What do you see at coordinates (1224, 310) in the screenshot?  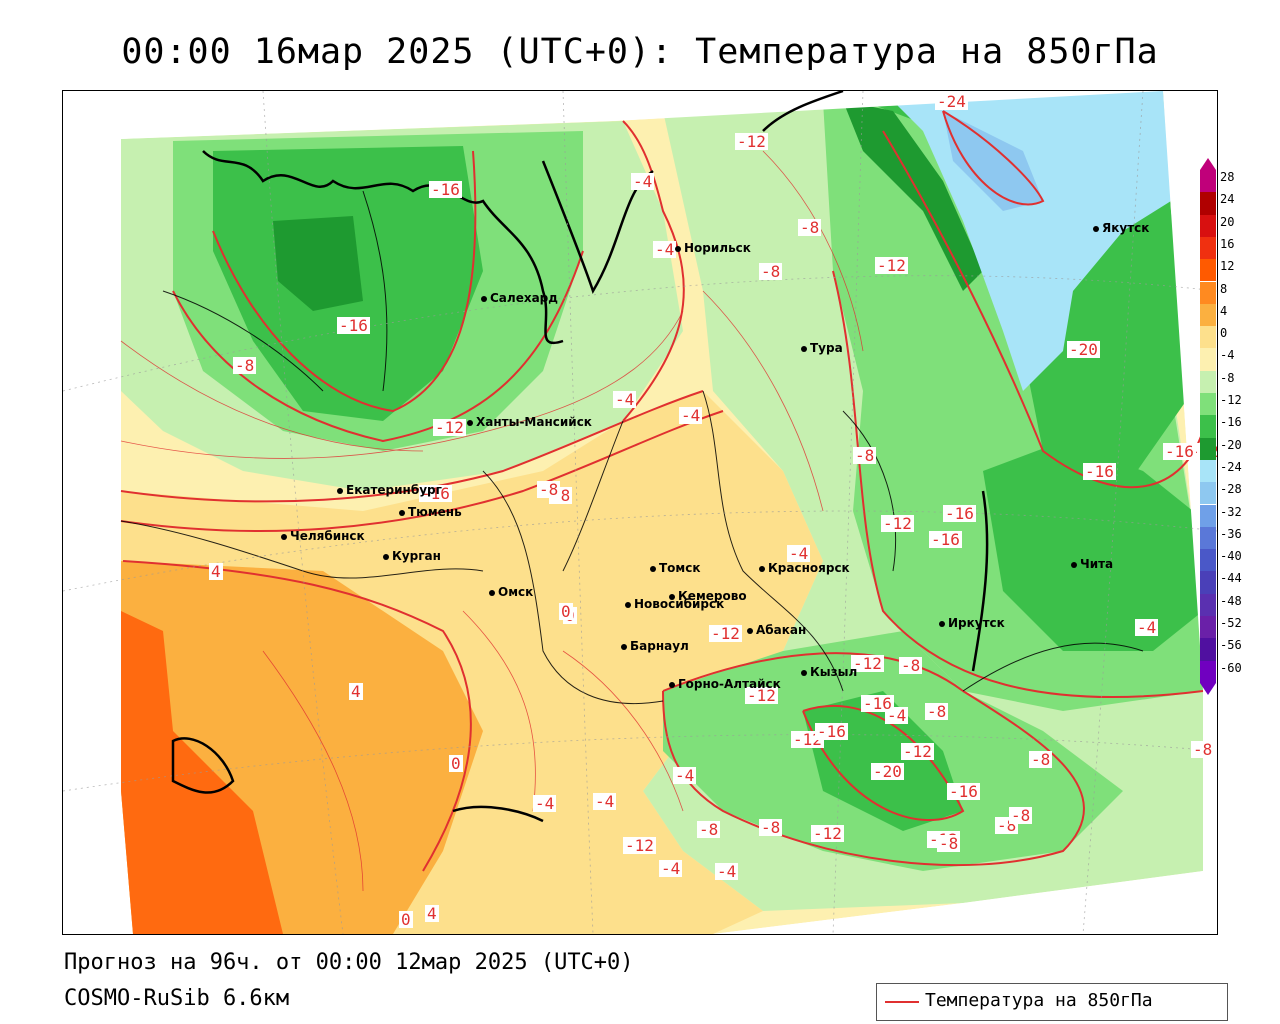 I see `colorbar-tick-label: 4` at bounding box center [1224, 310].